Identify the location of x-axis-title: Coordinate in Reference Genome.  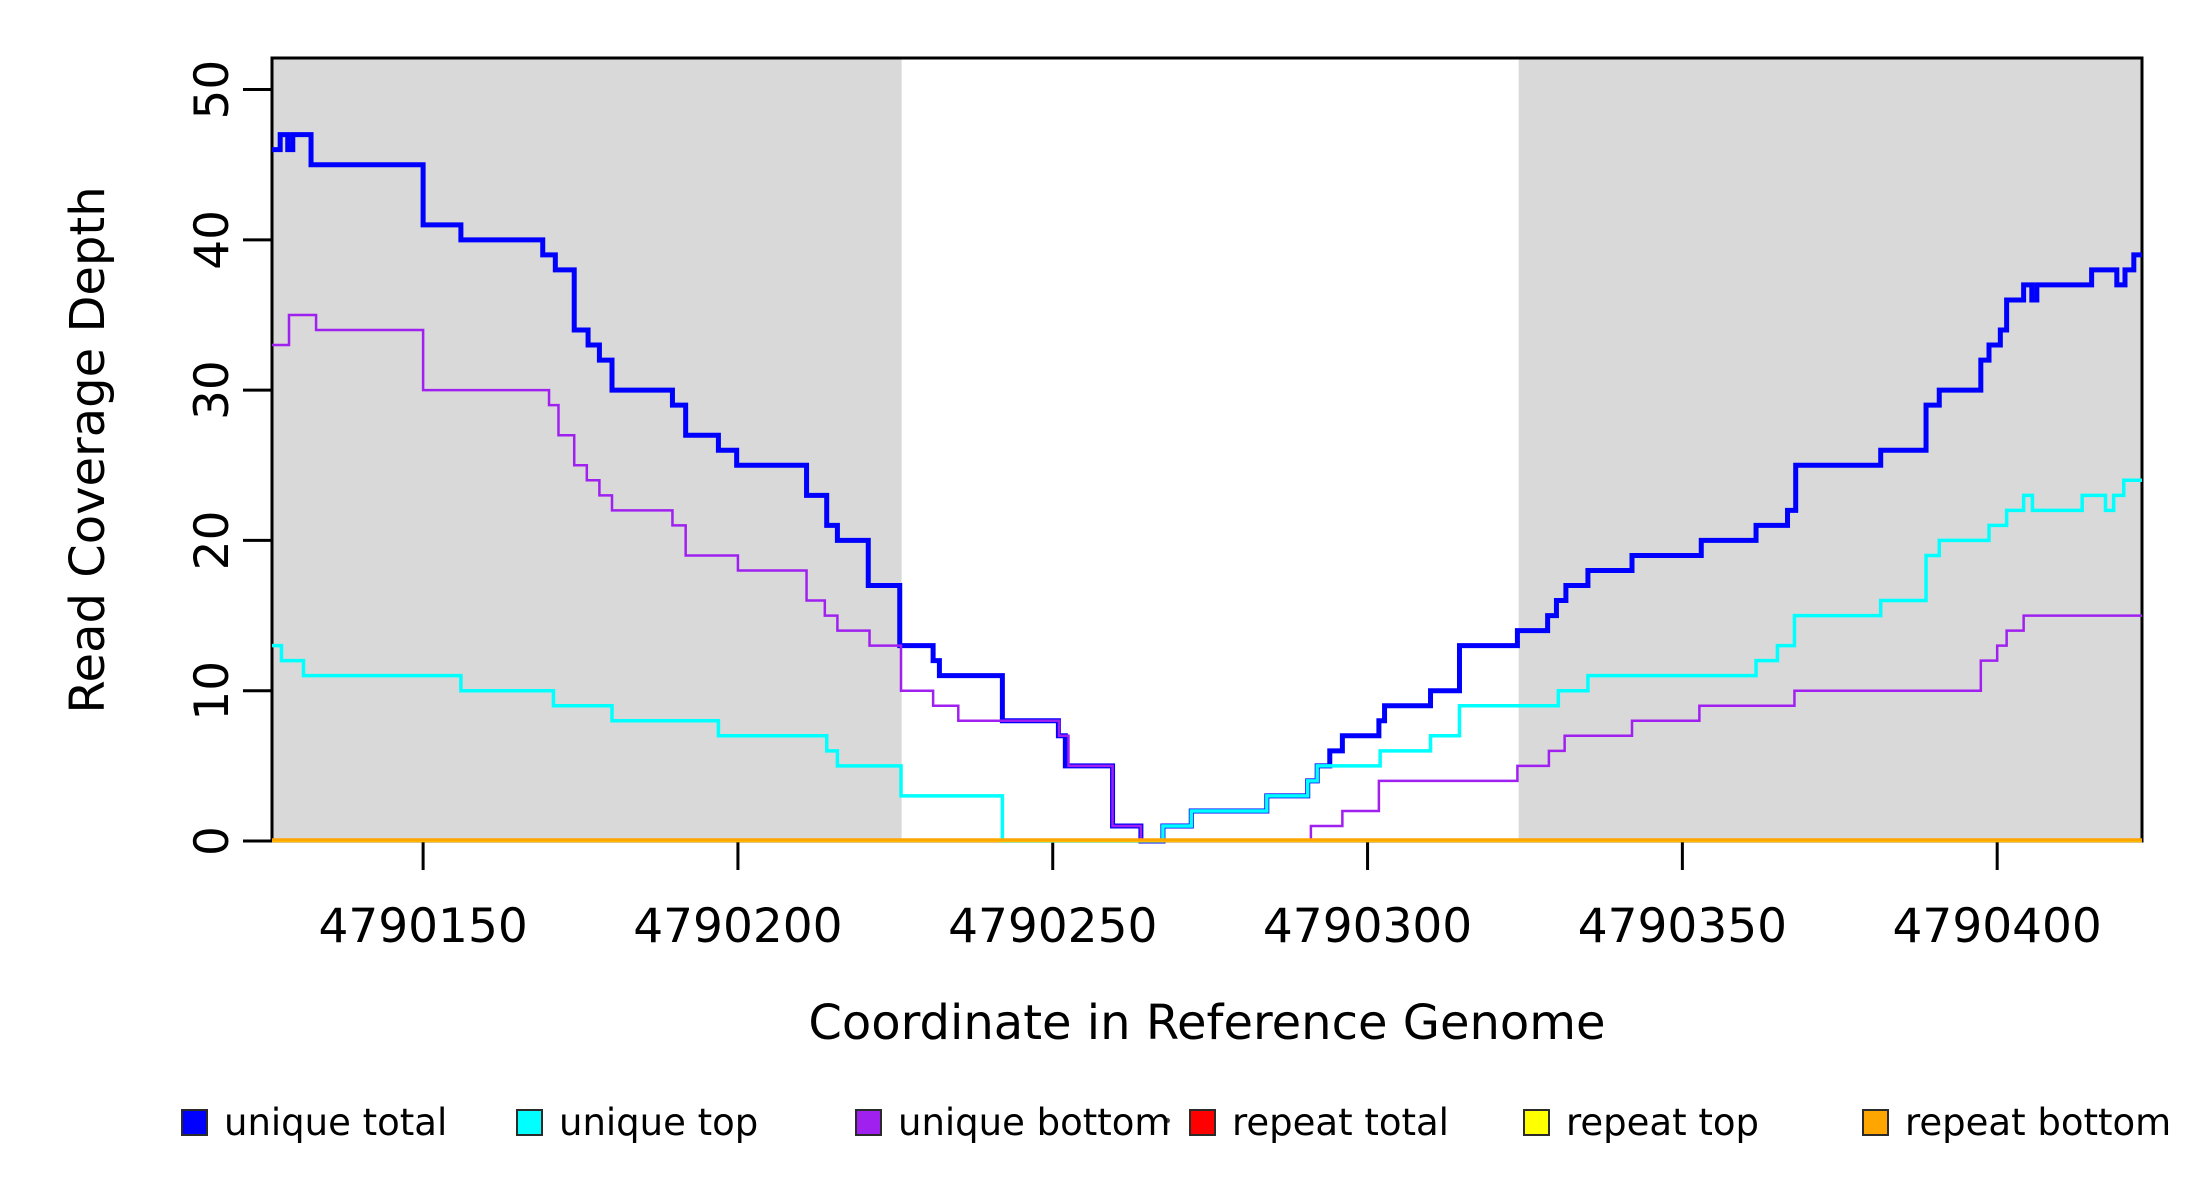
(1207, 1023).